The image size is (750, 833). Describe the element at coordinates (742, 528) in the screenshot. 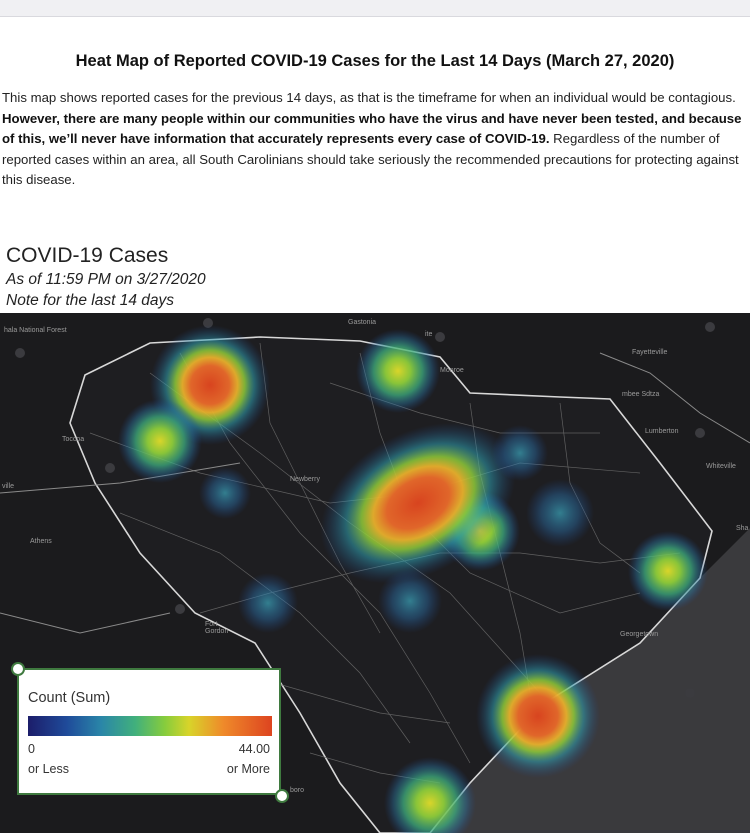

I see `place-label: Sha` at that location.